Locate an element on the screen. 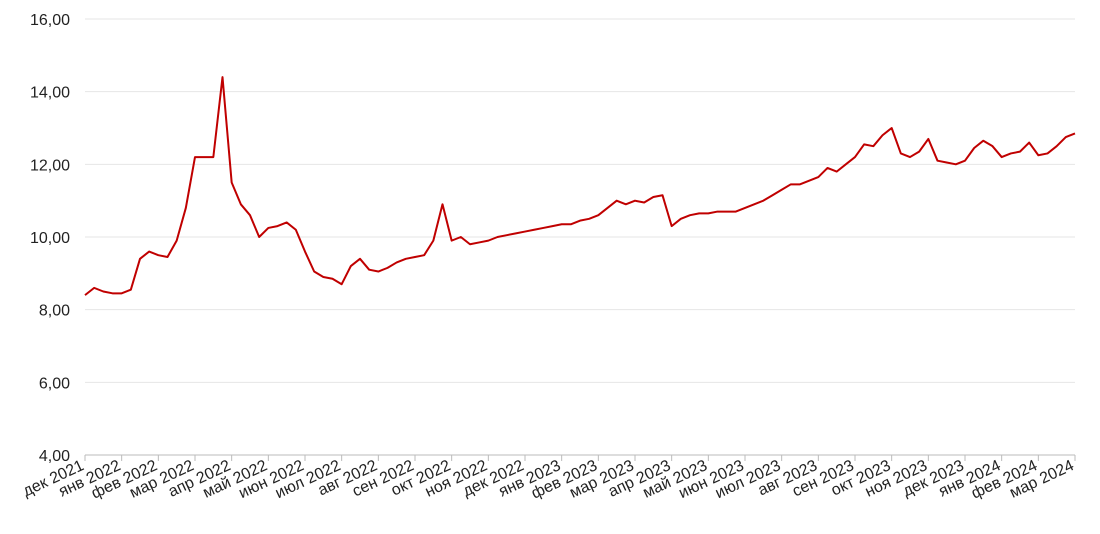 The width and height of the screenshot is (1100, 534). y-tick-label: 14,00 is located at coordinates (50, 93).